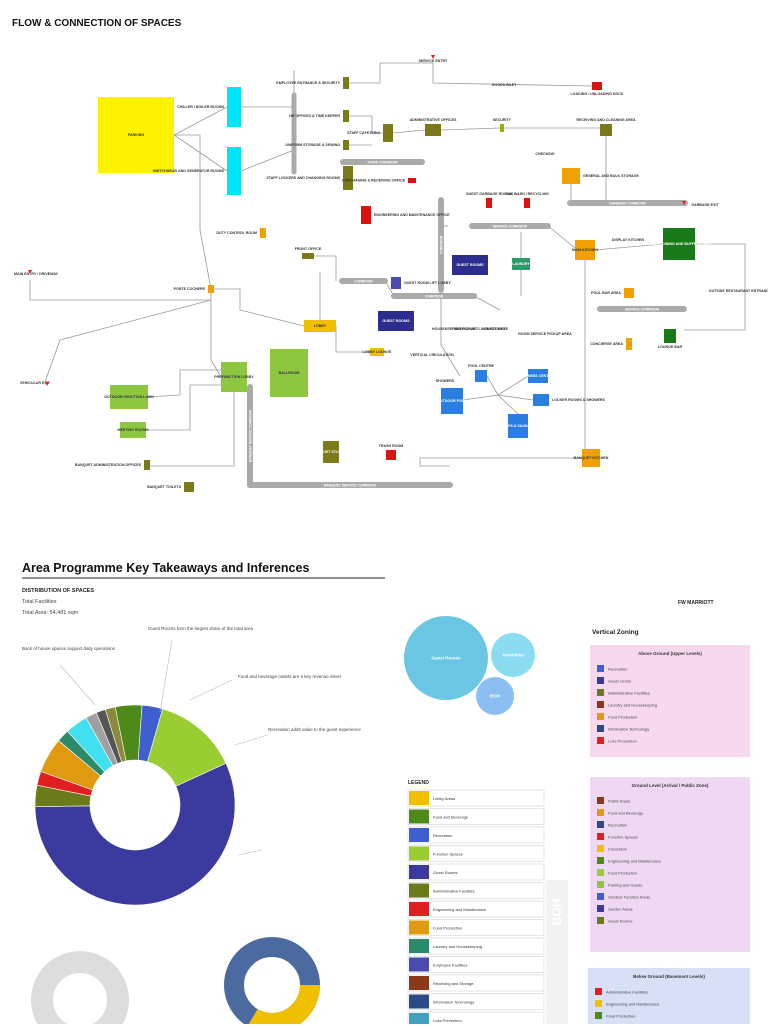 The image size is (768, 1029). What do you see at coordinates (308, 249) in the screenshot?
I see `space-label: FRONT OFFICE` at bounding box center [308, 249].